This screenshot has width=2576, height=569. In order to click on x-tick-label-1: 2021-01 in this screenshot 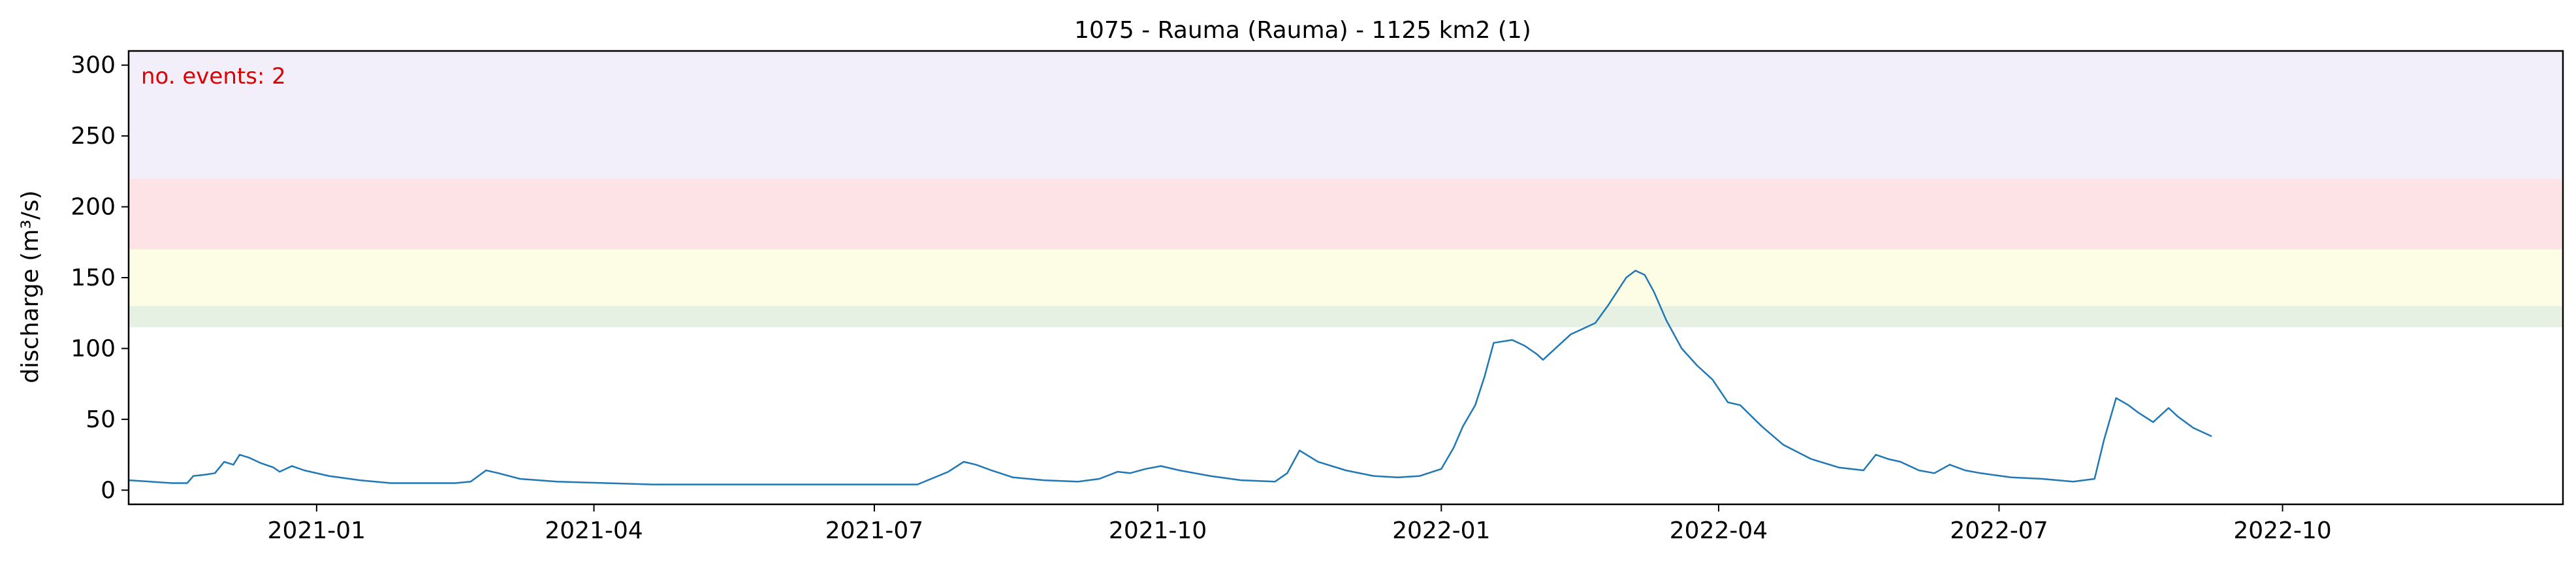, I will do `click(317, 530)`.